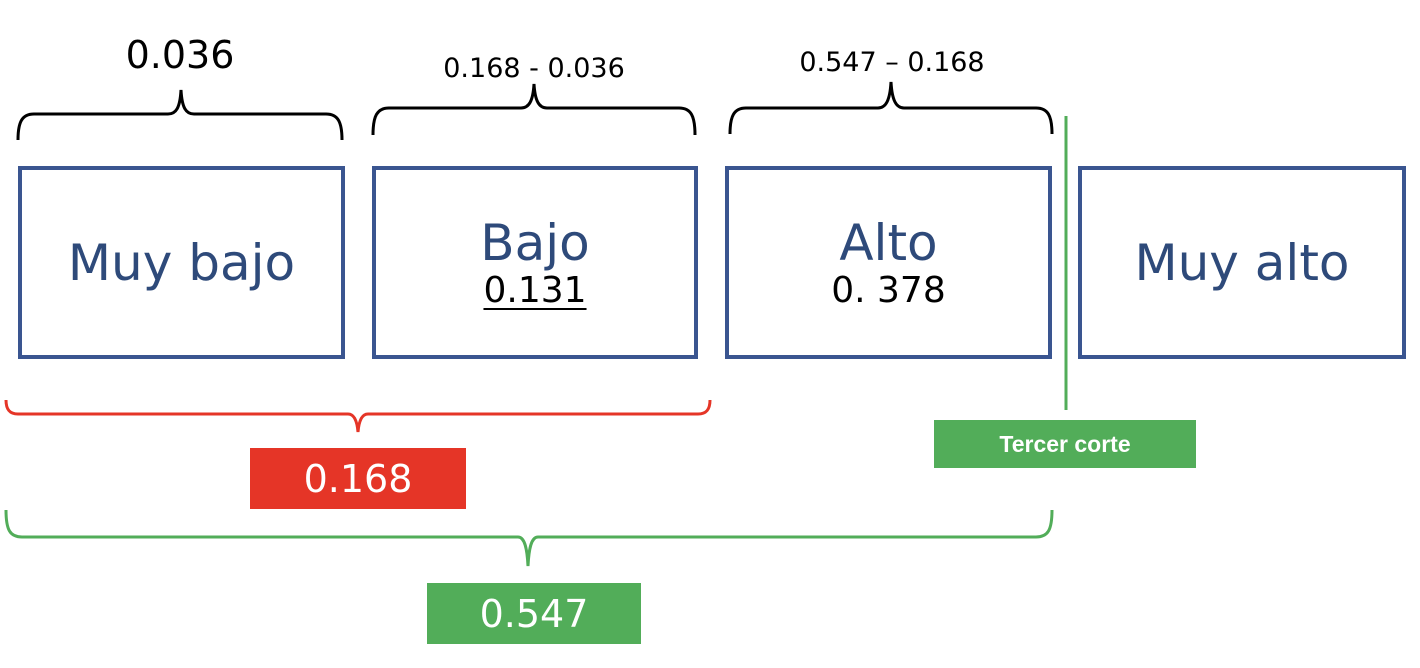 This screenshot has width=1420, height=668. I want to click on category-name: Muy bajo, so click(181, 262).